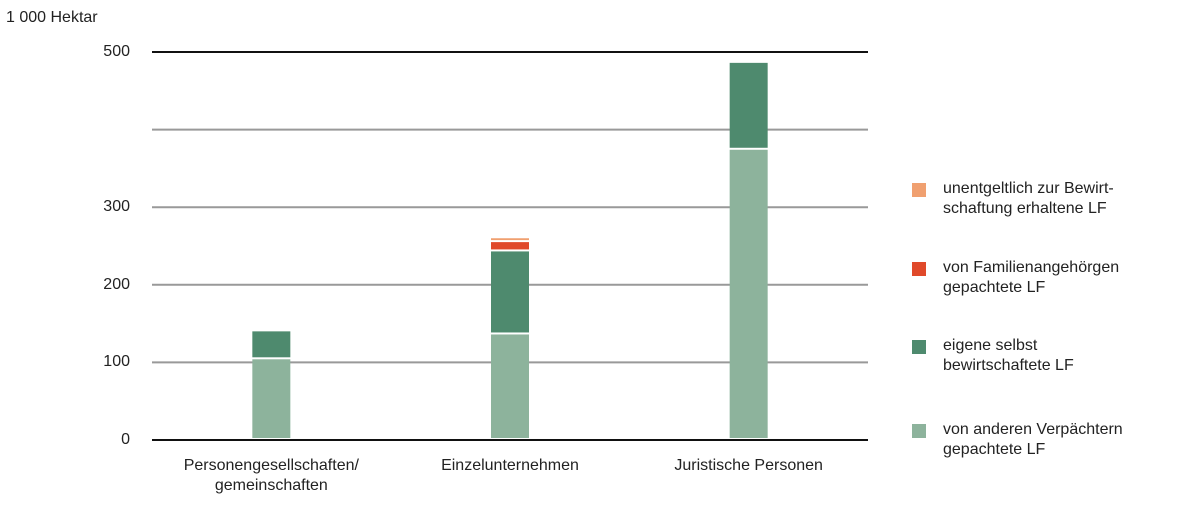  What do you see at coordinates (1031, 277) in the screenshot?
I see `legend-label: von Familienangehörgen gepachtete LF` at bounding box center [1031, 277].